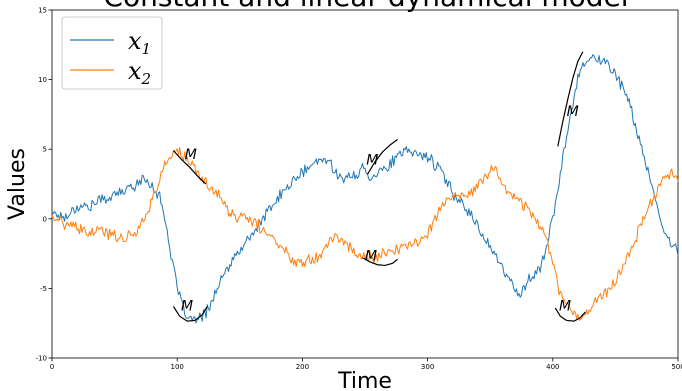 Image resolution: width=682 pixels, height=391 pixels. Describe the element at coordinates (565, 307) in the screenshot. I see `model-label-6: M` at that location.